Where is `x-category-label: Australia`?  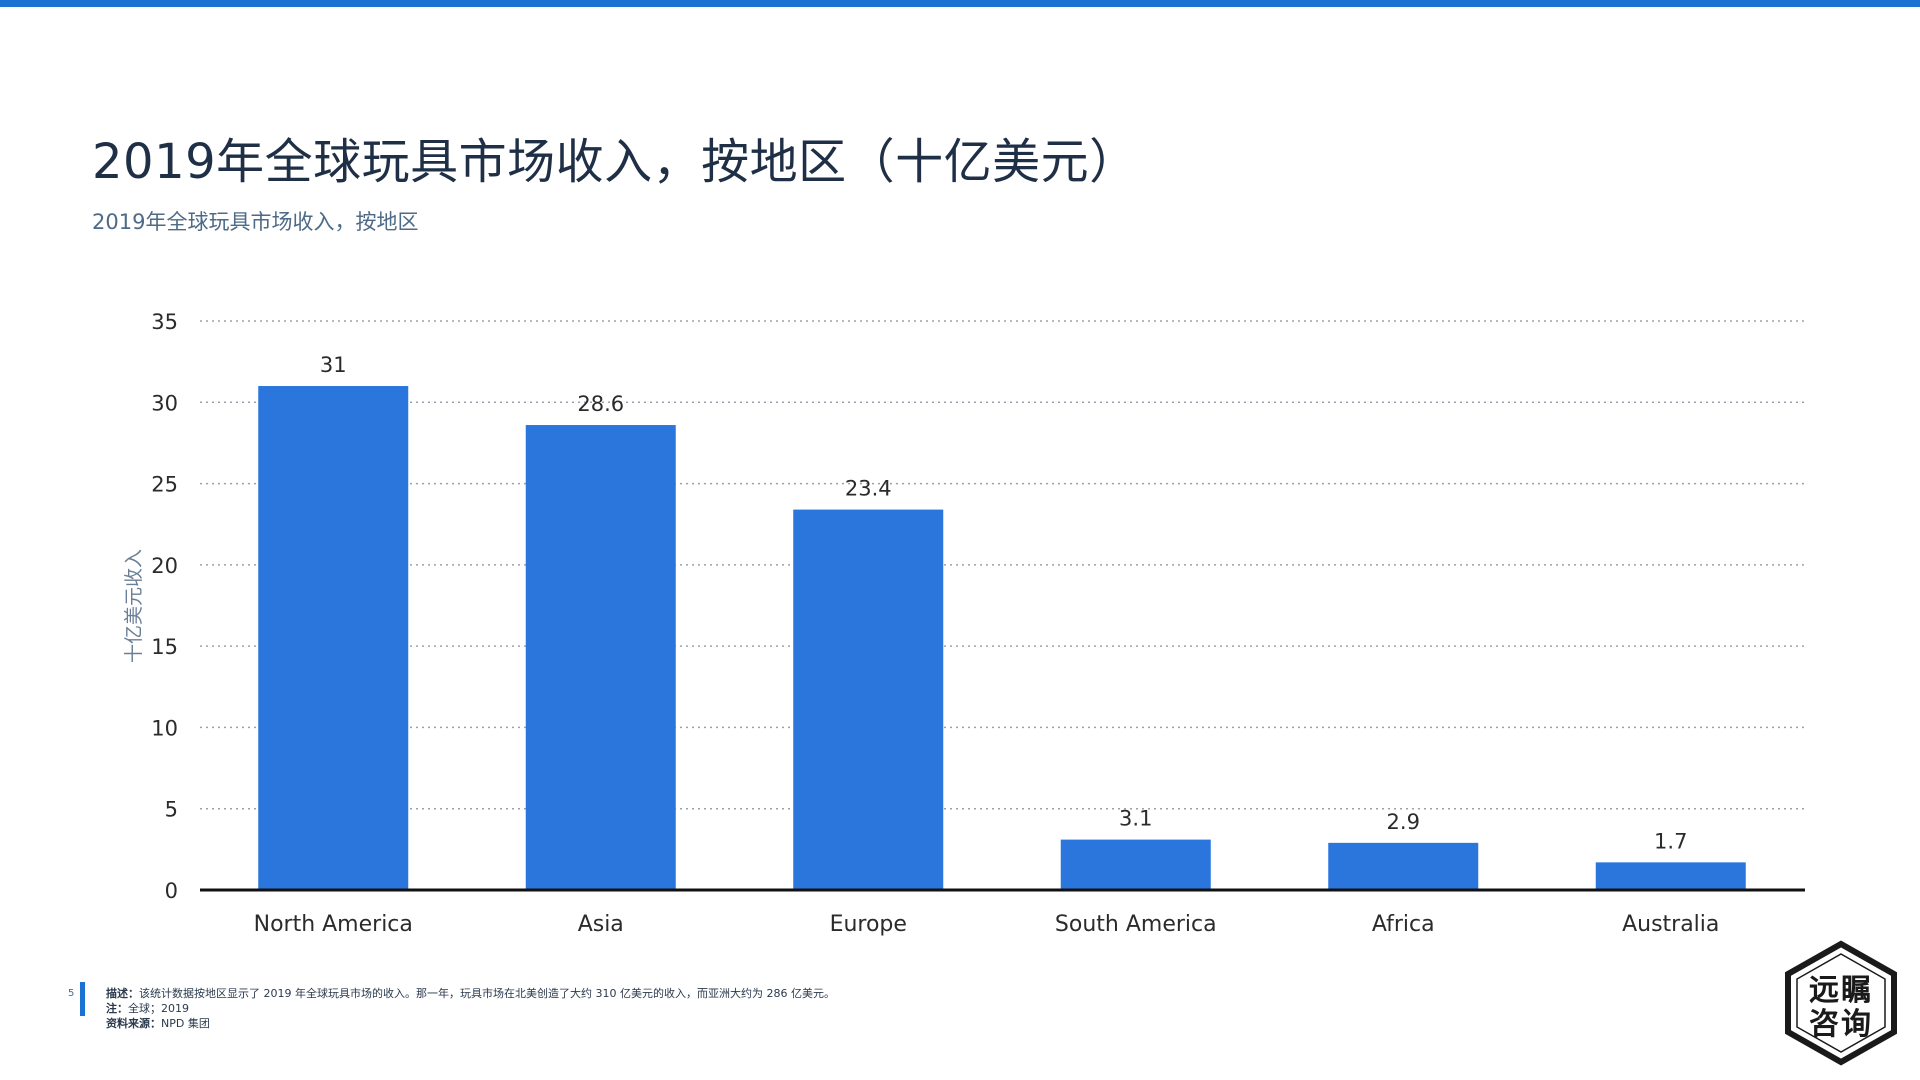
x-category-label: Australia is located at coordinates (1670, 924).